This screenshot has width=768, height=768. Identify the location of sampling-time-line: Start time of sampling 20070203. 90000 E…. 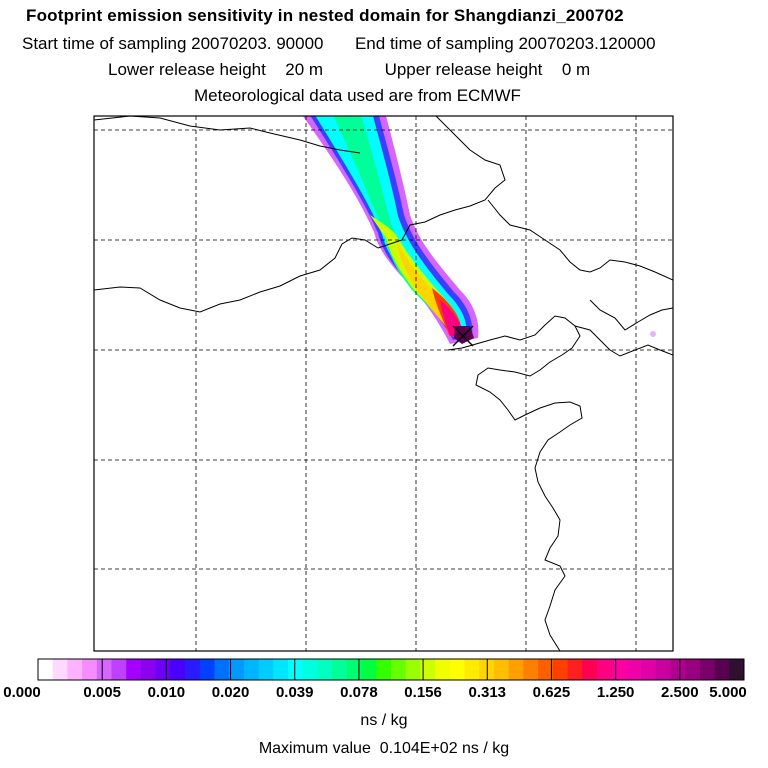
(339, 44).